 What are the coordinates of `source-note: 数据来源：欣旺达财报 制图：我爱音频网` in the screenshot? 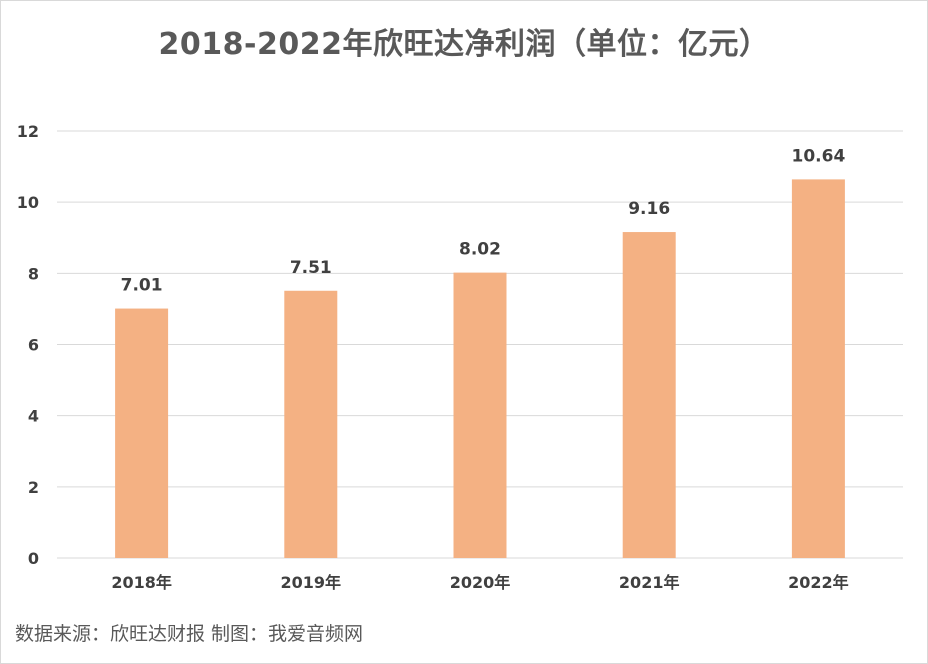 It's located at (189, 634).